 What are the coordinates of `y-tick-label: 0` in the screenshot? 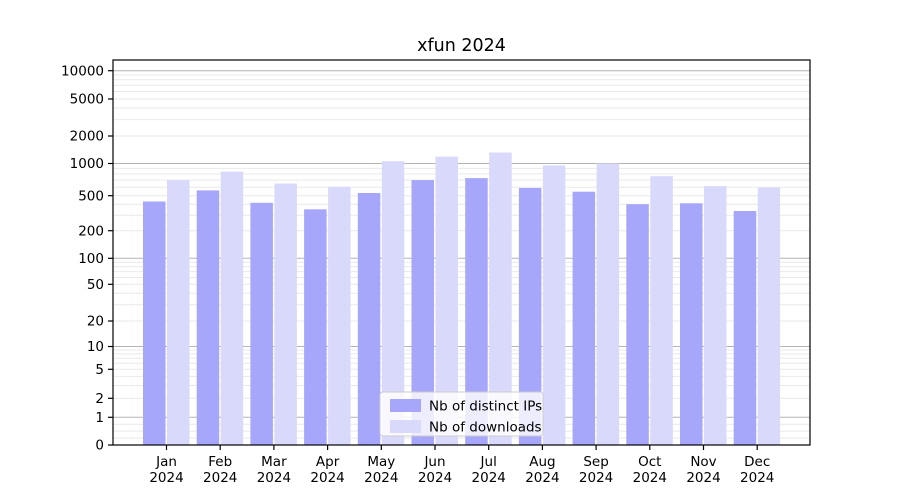 It's located at (99, 446).